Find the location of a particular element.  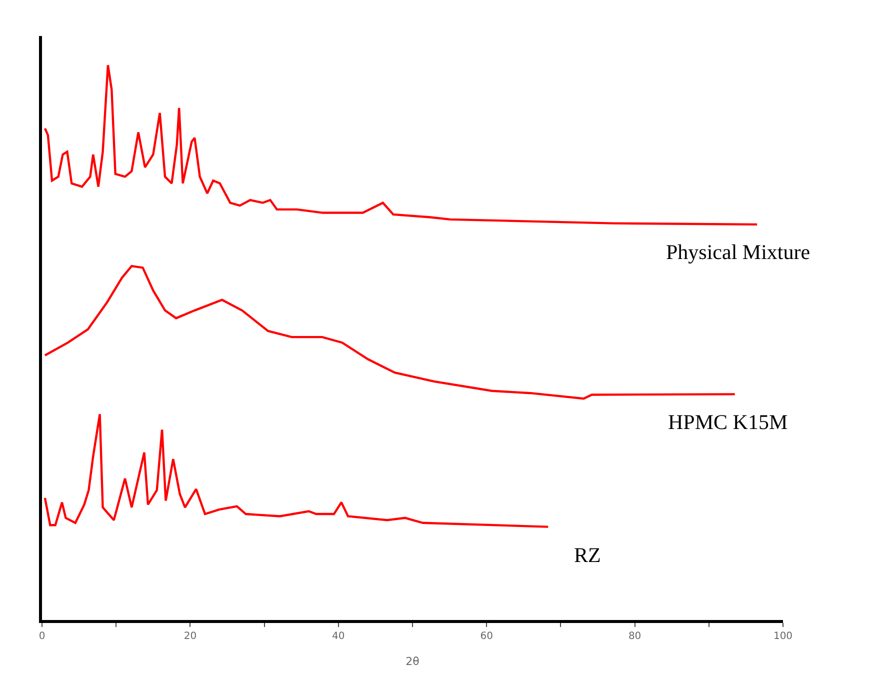

series-label: Physical Mixture is located at coordinates (738, 252).